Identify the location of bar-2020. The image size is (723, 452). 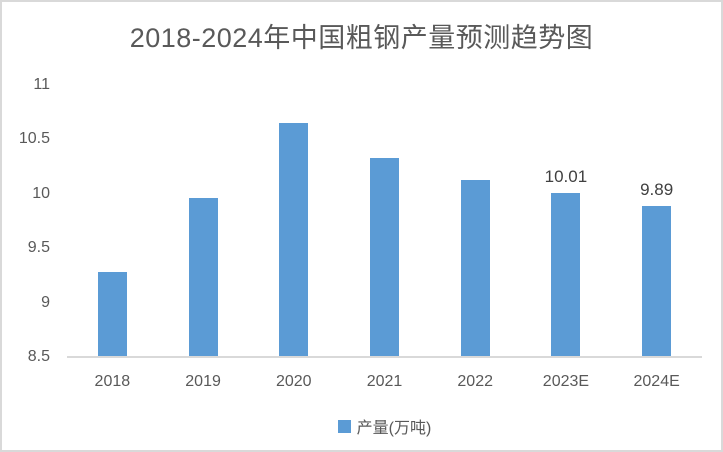
(294, 240).